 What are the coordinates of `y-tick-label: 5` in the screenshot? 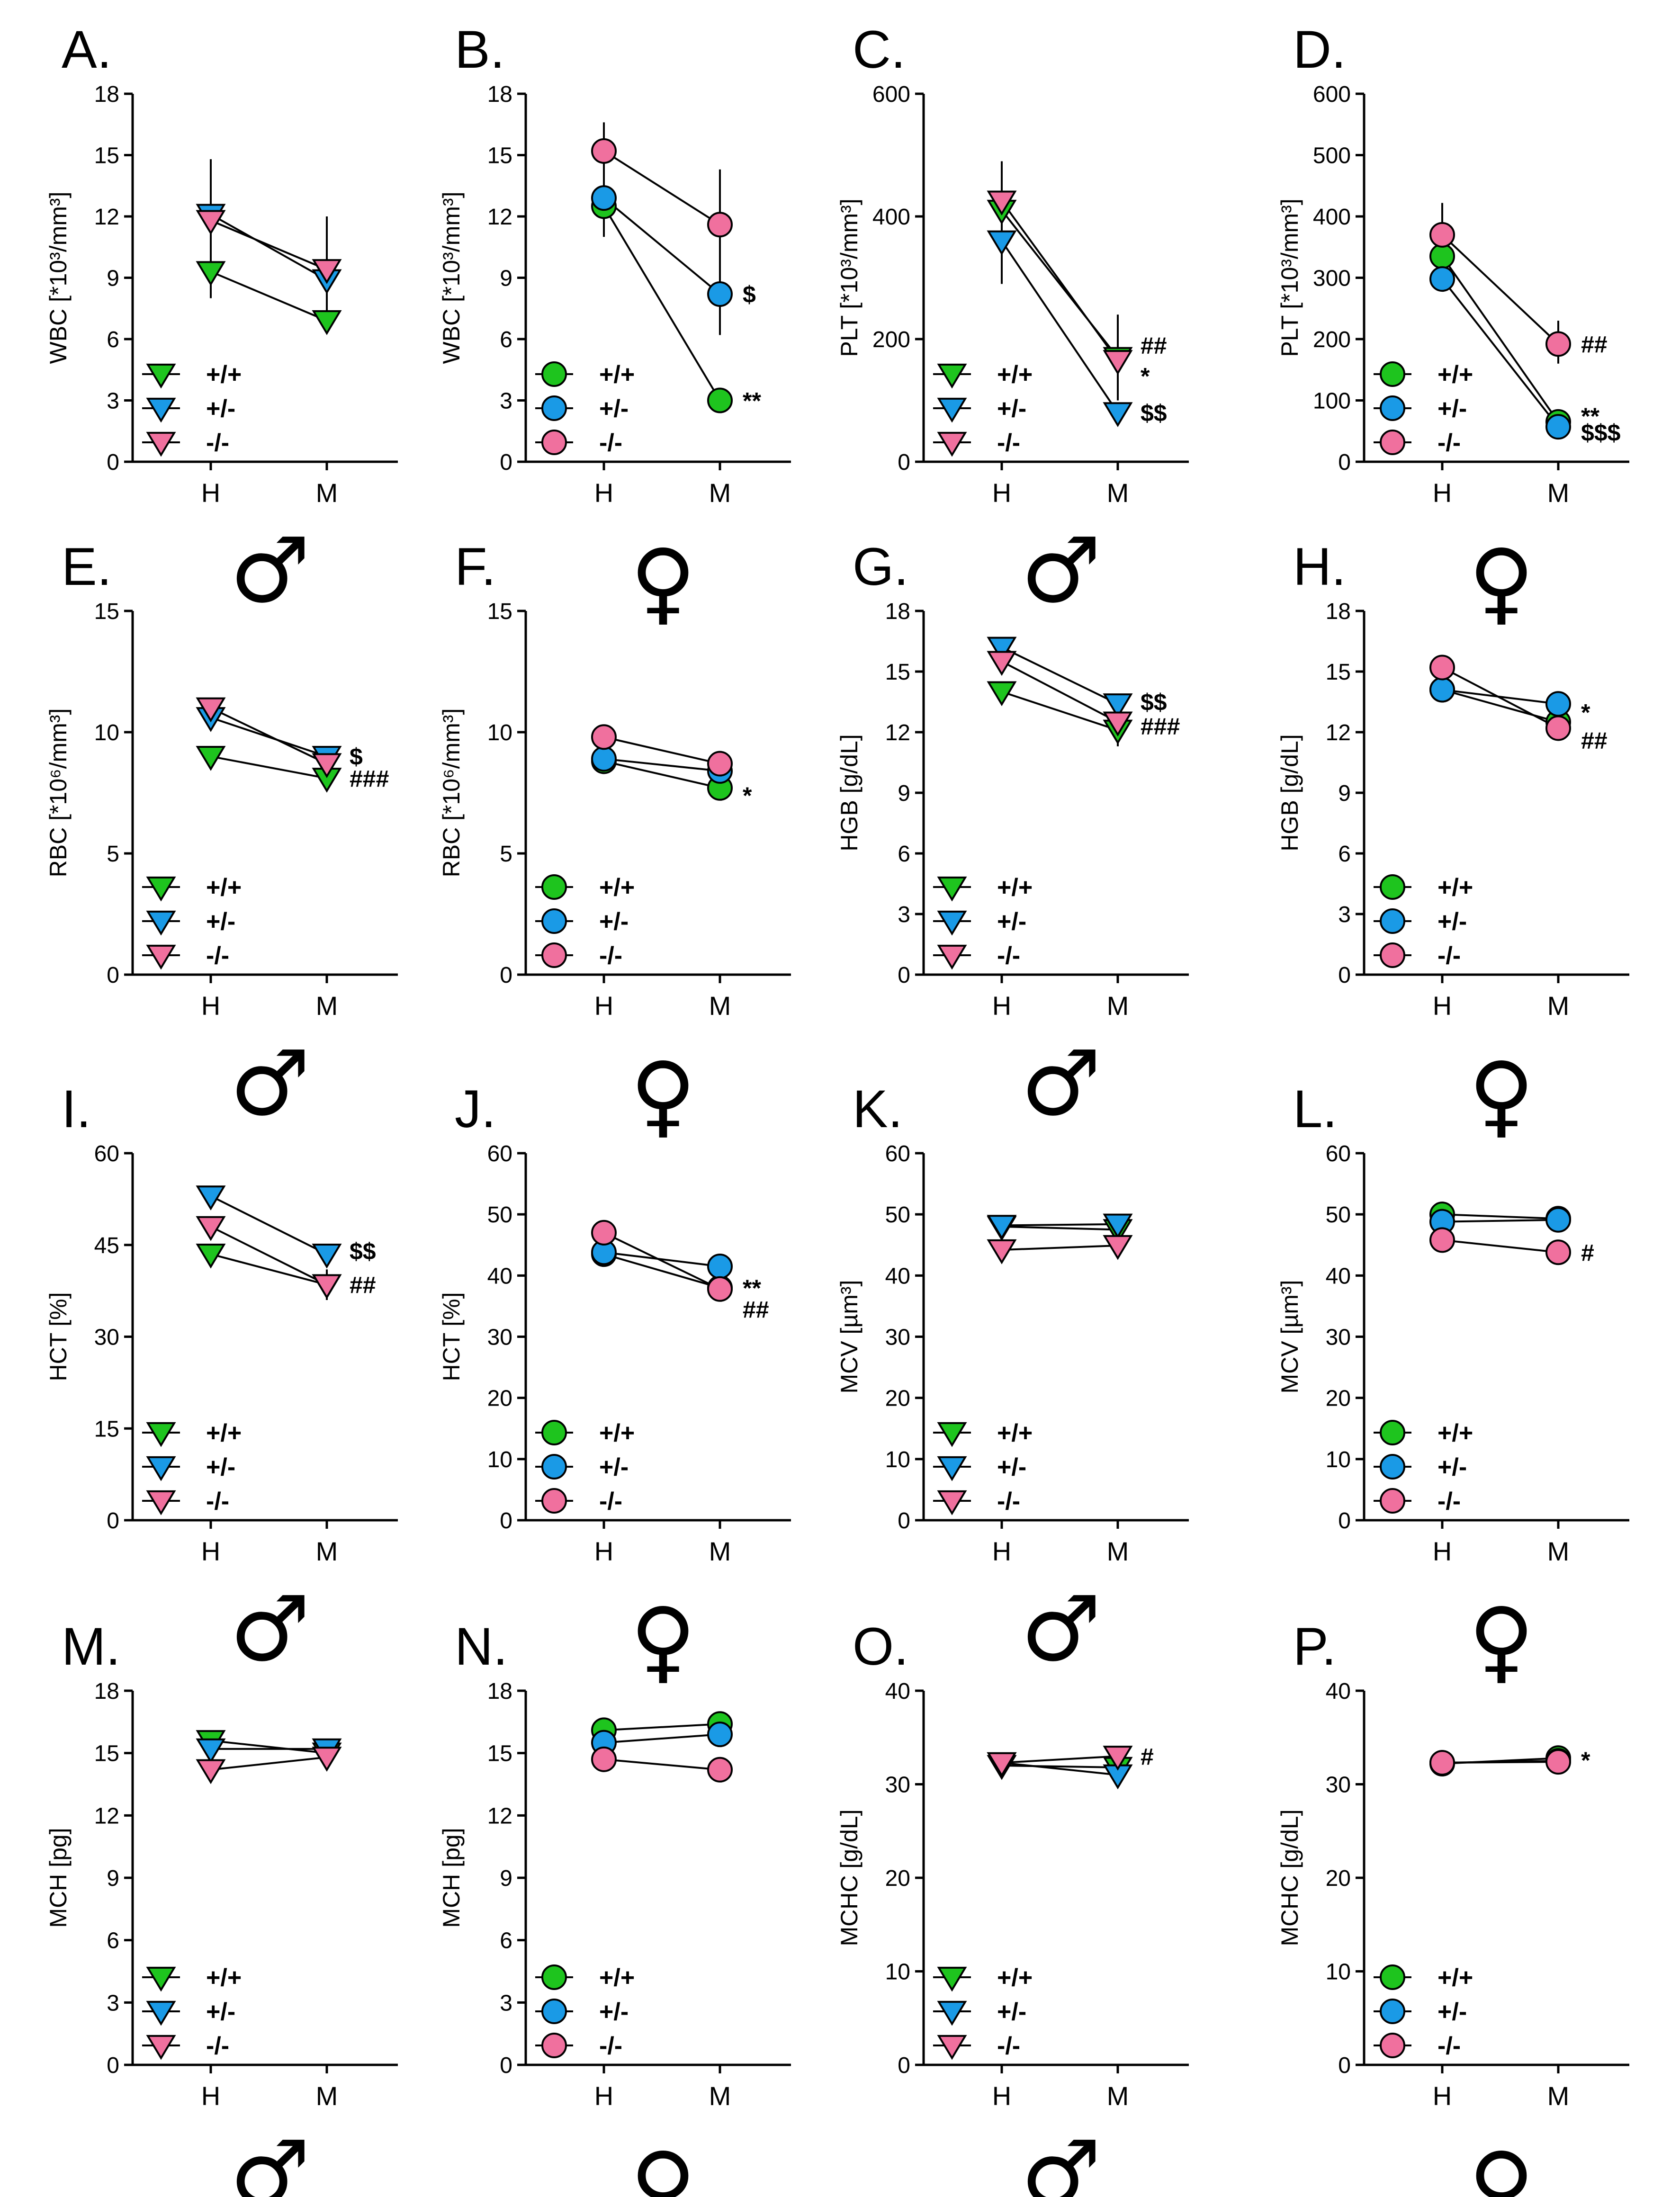 It's located at (506, 854).